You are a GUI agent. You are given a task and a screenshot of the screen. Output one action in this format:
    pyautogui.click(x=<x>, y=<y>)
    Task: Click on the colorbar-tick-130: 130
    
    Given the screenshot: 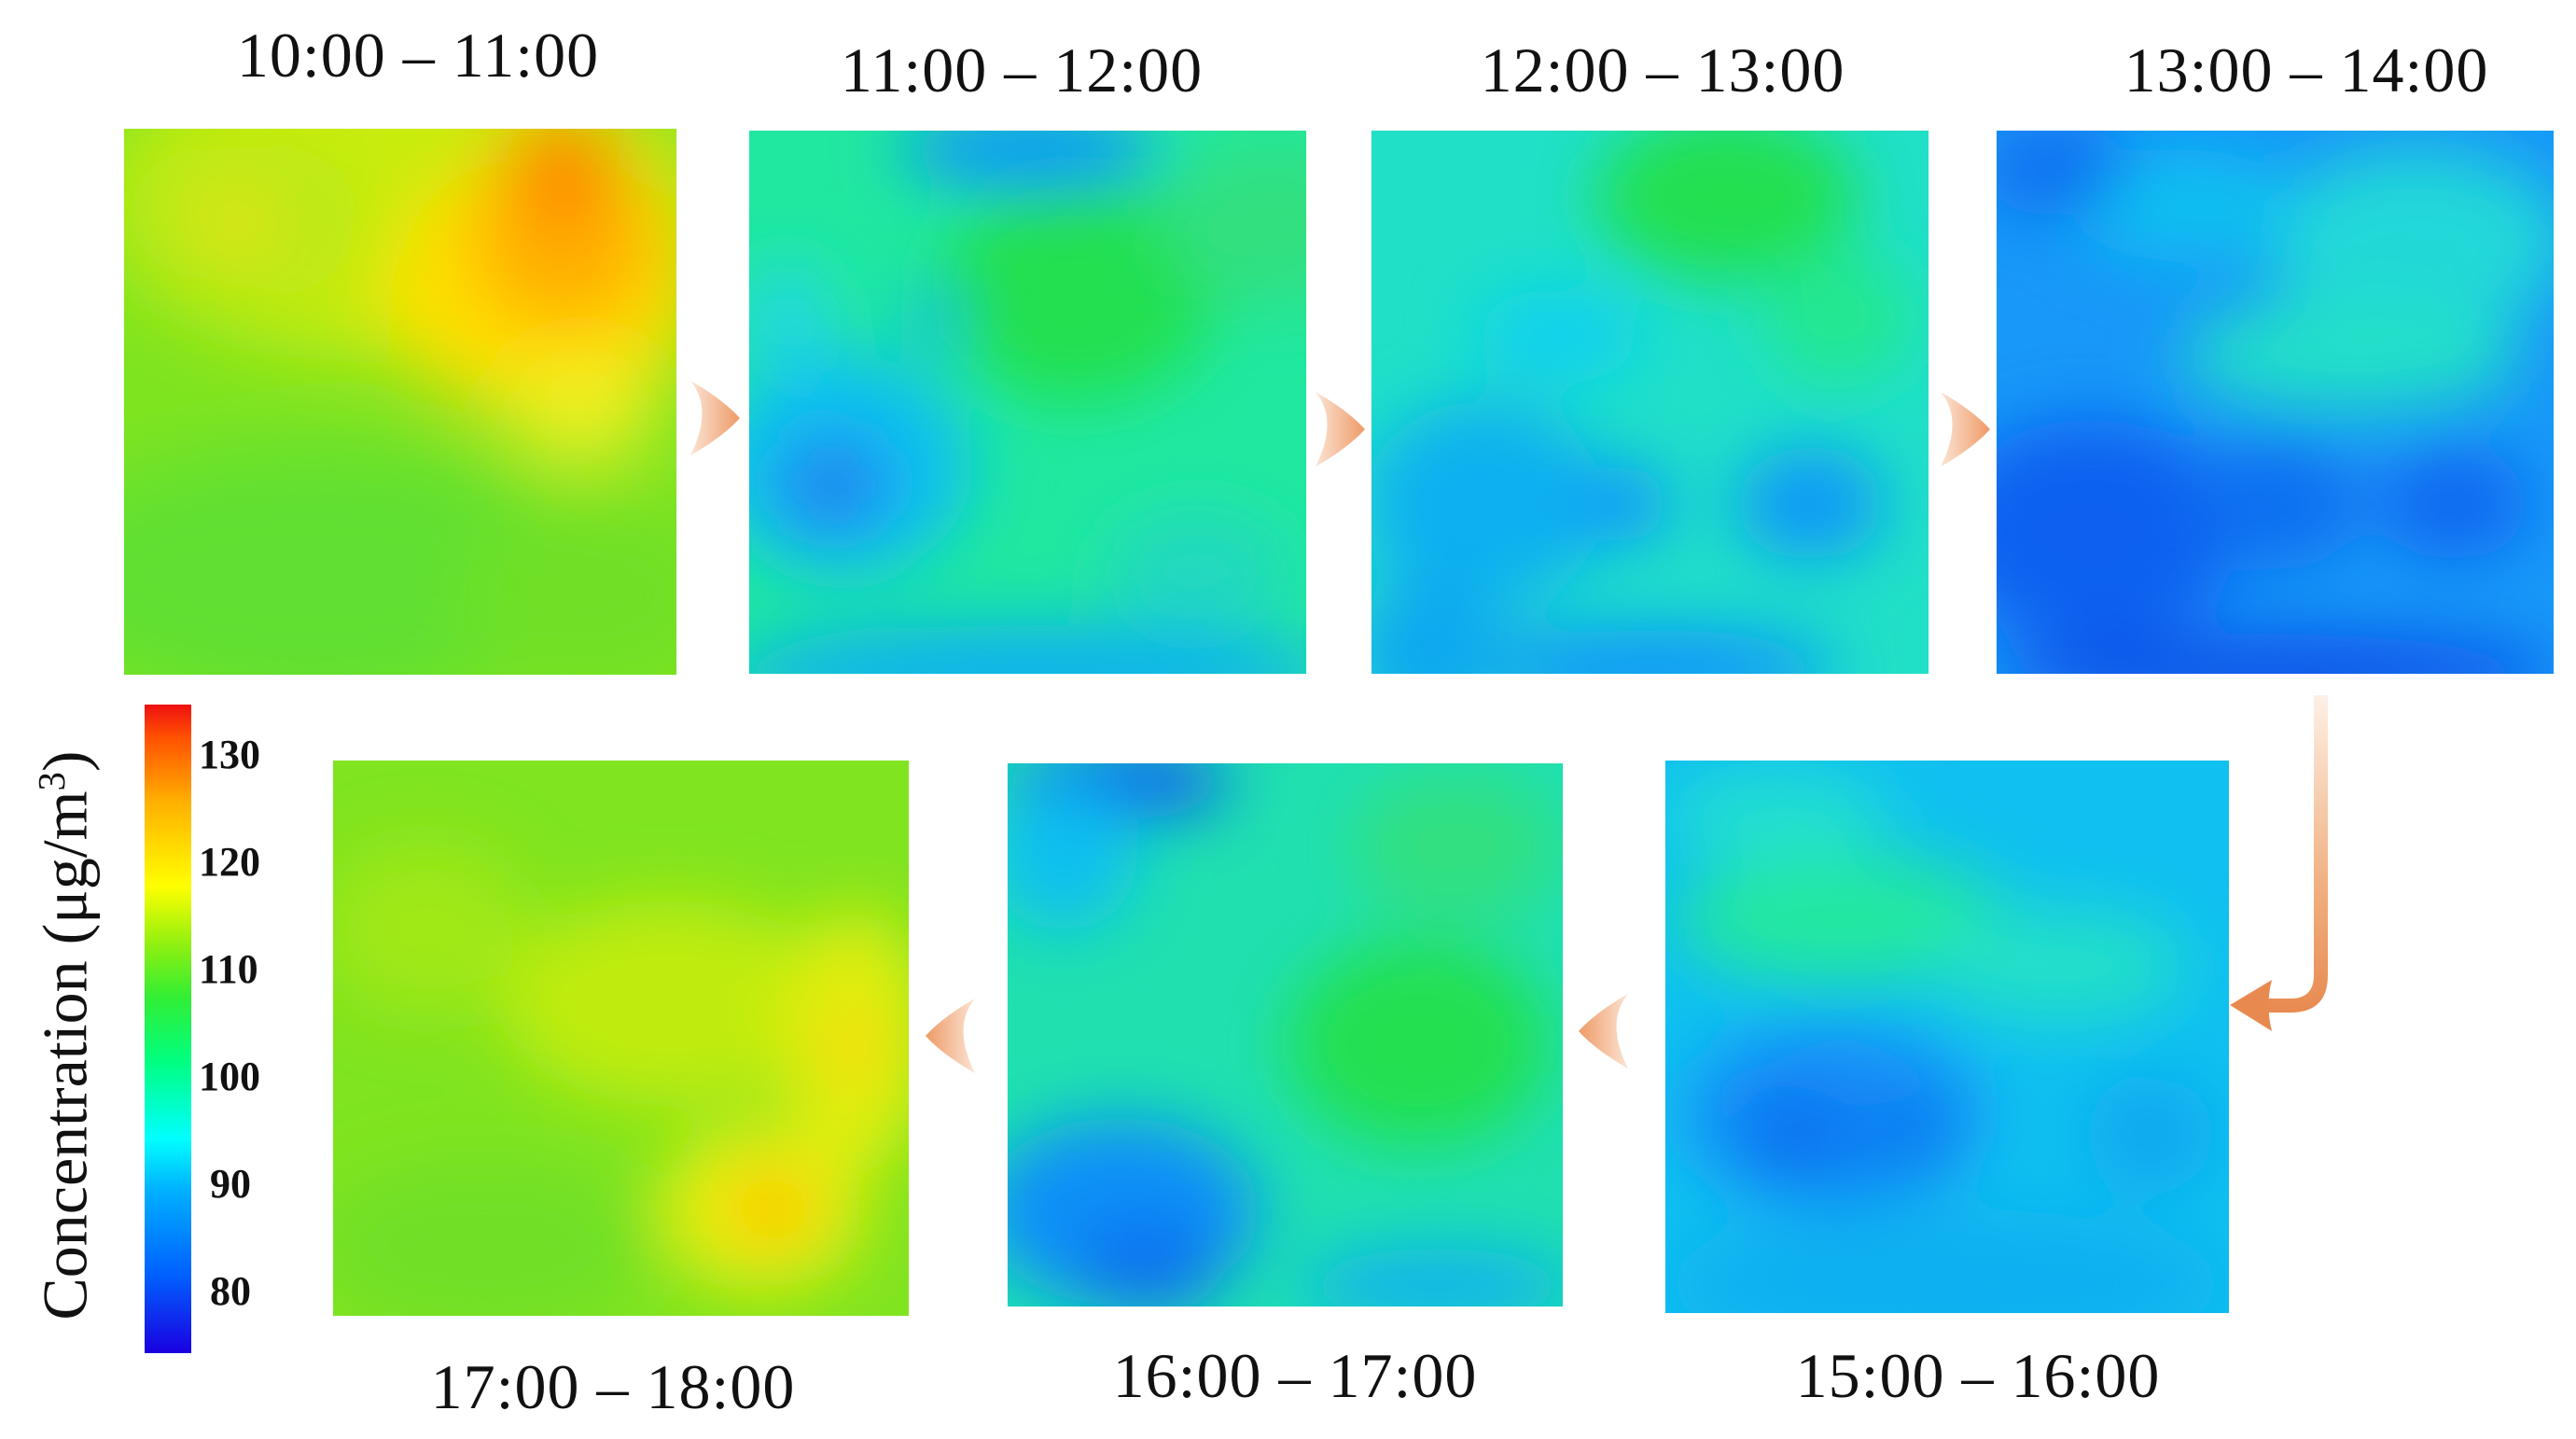 What is the action you would take?
    pyautogui.click(x=229, y=754)
    